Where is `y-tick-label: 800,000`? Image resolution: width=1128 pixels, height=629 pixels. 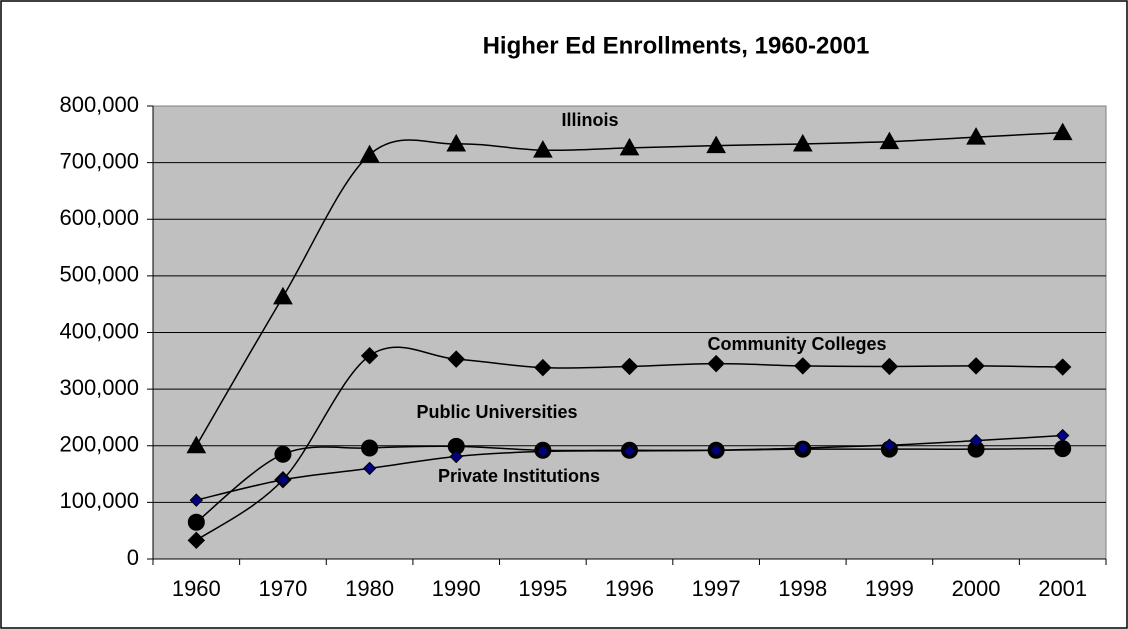
y-tick-label: 800,000 is located at coordinates (99, 104).